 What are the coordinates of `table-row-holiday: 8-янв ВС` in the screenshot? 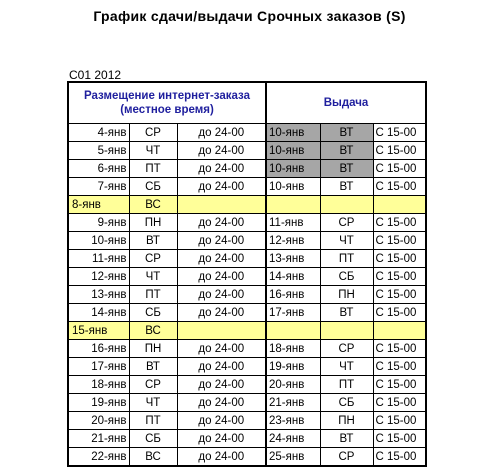 It's located at (247, 204).